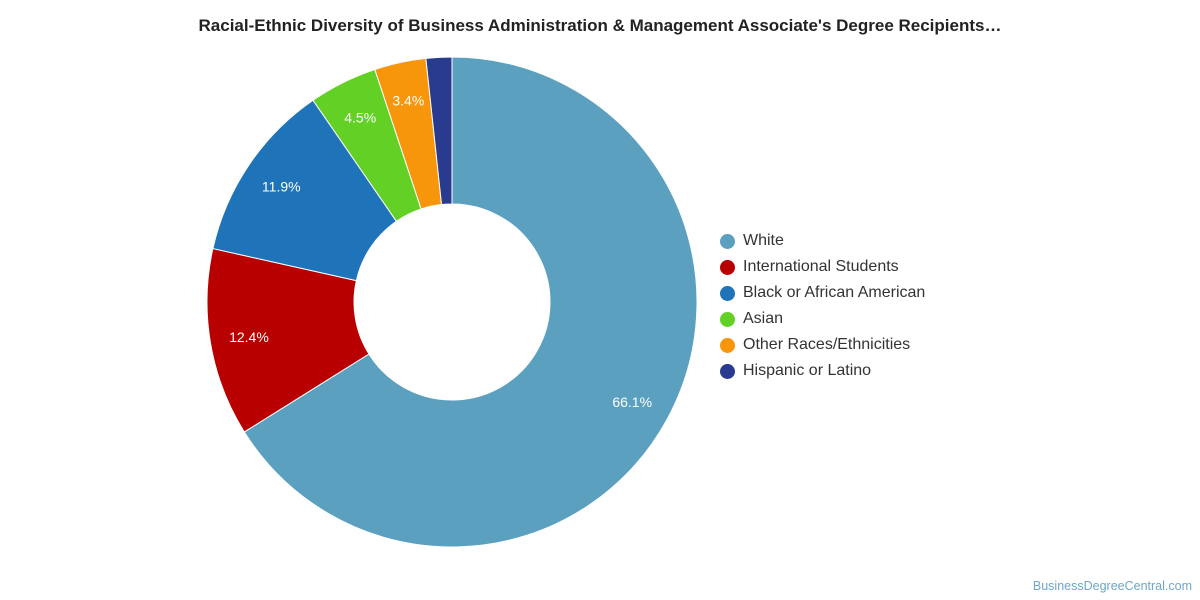 This screenshot has height=600, width=1200. I want to click on slice-black-or-african-american, so click(305, 190).